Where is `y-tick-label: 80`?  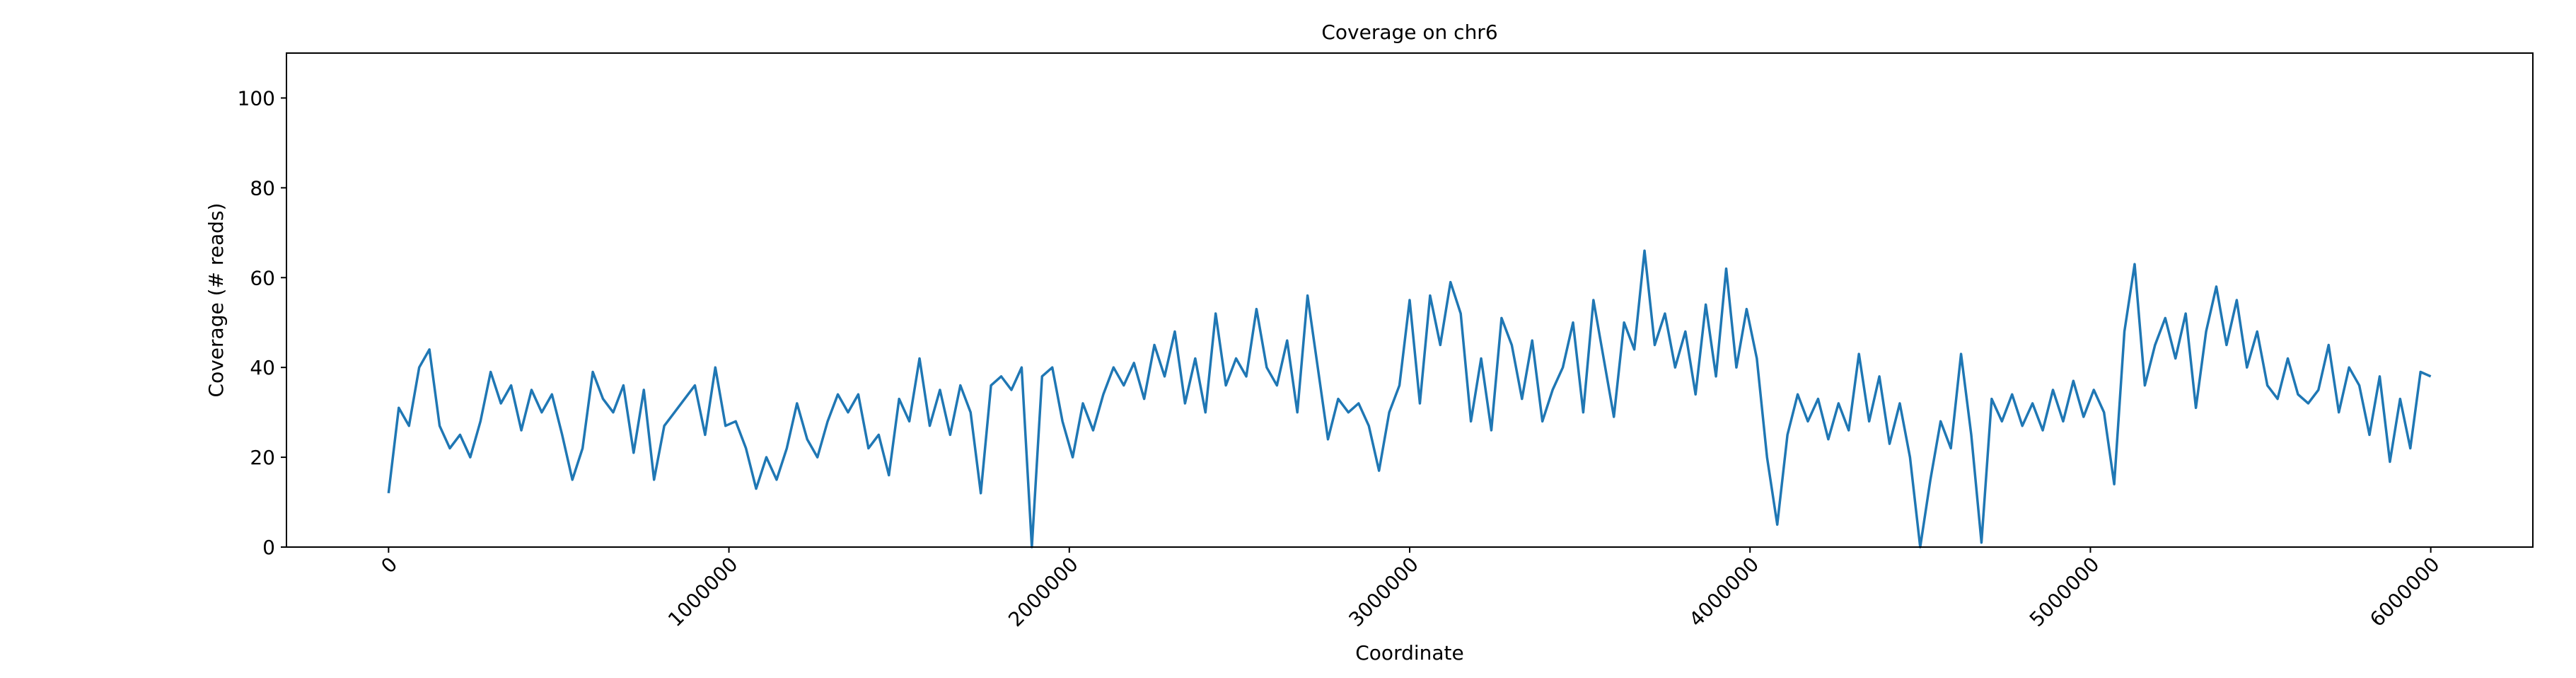
y-tick-label: 80 is located at coordinates (262, 188).